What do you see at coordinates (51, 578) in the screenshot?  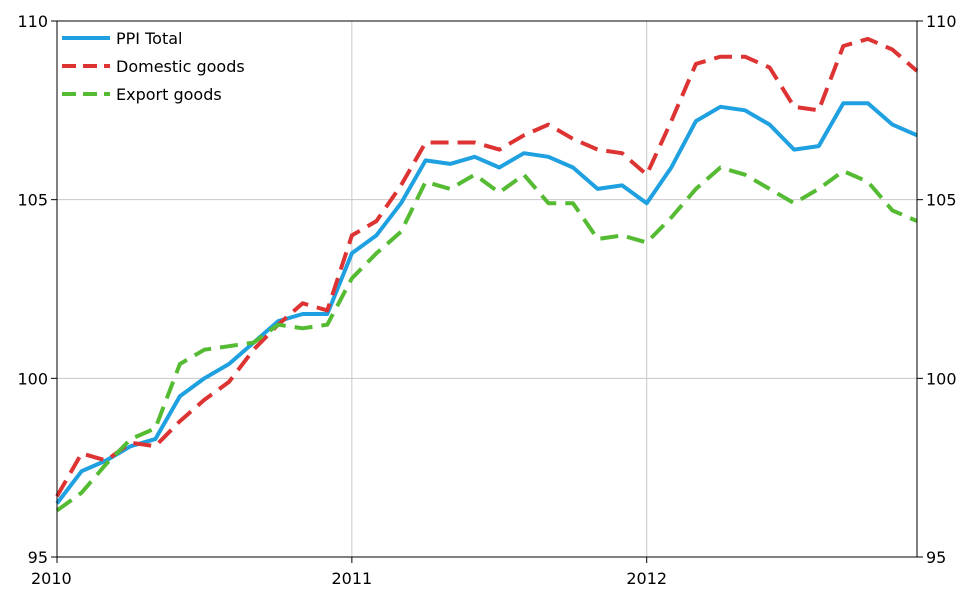 I see `x-tick-label-2010: 2010` at bounding box center [51, 578].